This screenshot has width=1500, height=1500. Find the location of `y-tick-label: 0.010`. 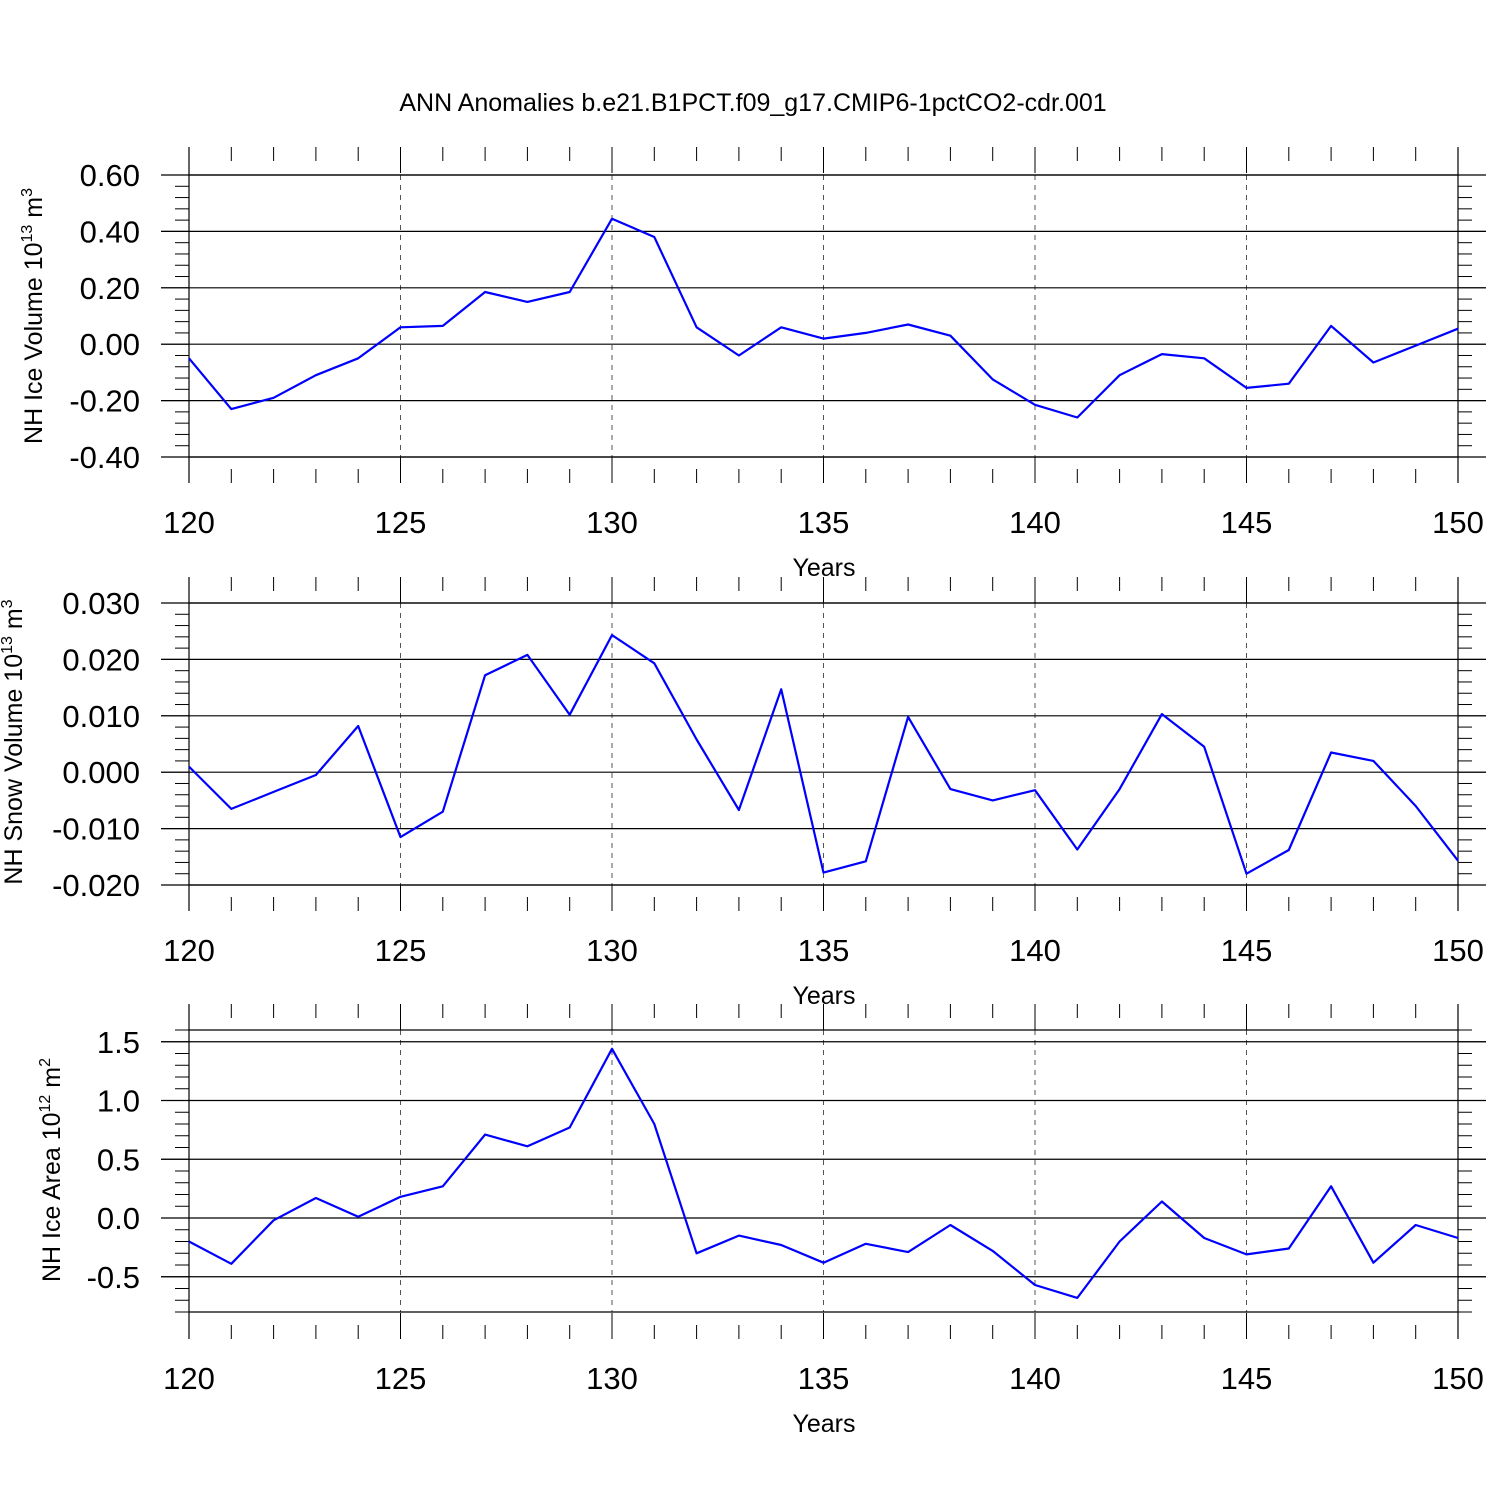

y-tick-label: 0.010 is located at coordinates (101, 716).